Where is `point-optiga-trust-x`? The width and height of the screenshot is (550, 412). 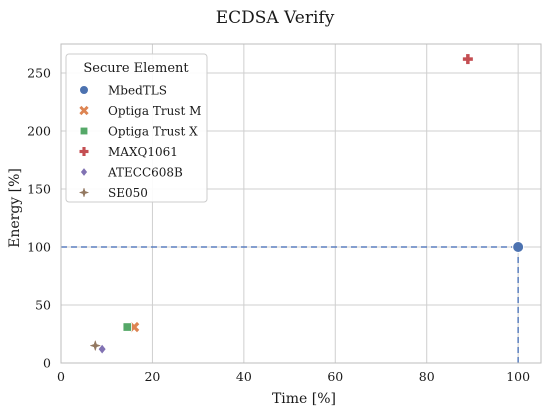
point-optiga-trust-x is located at coordinates (127, 327).